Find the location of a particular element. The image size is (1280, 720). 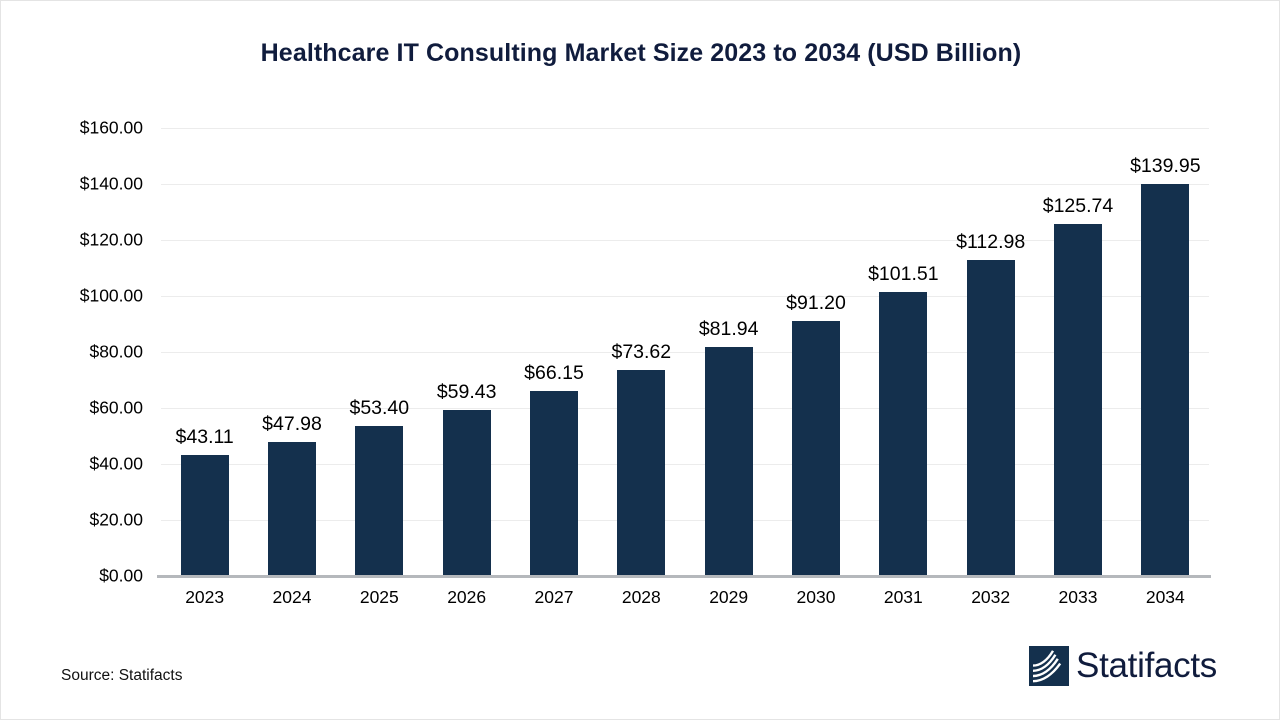

x-axis-tick-label: 2025 is located at coordinates (379, 597).